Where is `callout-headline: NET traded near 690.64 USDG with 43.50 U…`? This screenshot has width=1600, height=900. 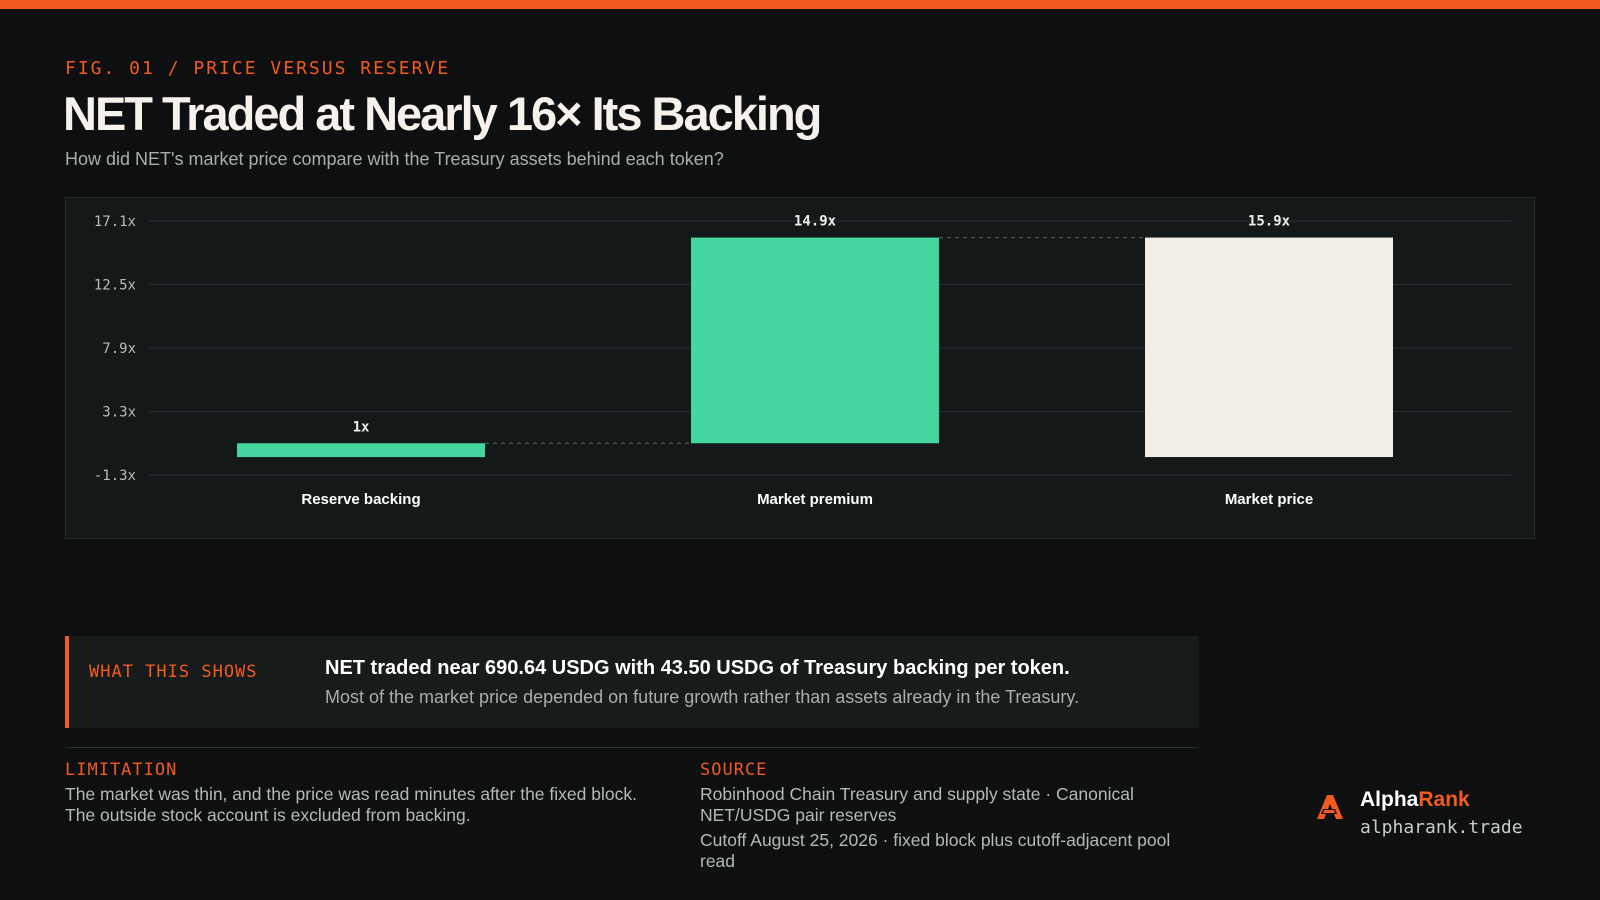
callout-headline: NET traded near 690.64 USDG with 43.50 U… is located at coordinates (697, 668).